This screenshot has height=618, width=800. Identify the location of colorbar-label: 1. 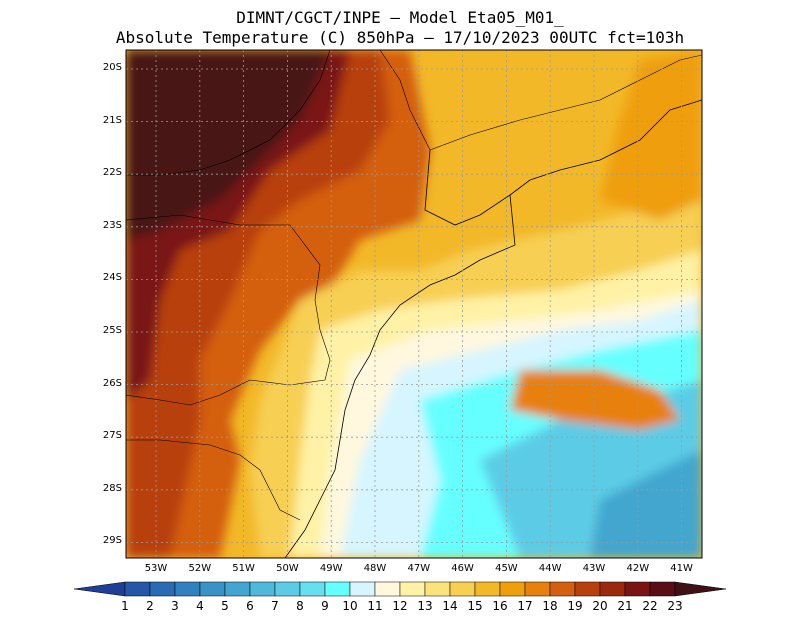
(125, 606).